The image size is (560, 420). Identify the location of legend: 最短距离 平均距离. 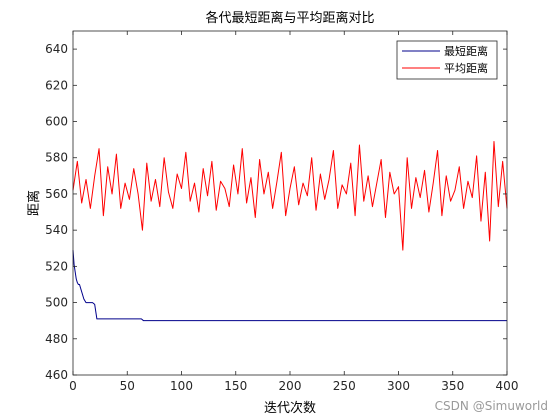
(447, 60).